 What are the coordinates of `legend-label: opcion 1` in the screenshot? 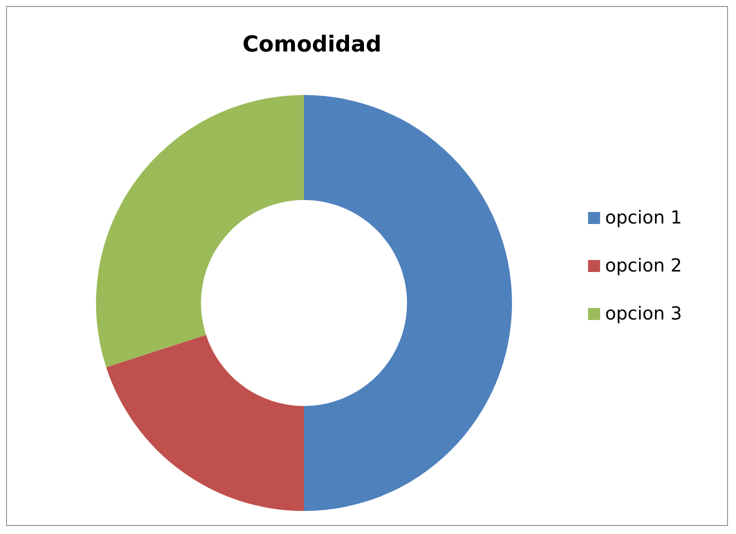 It's located at (643, 218).